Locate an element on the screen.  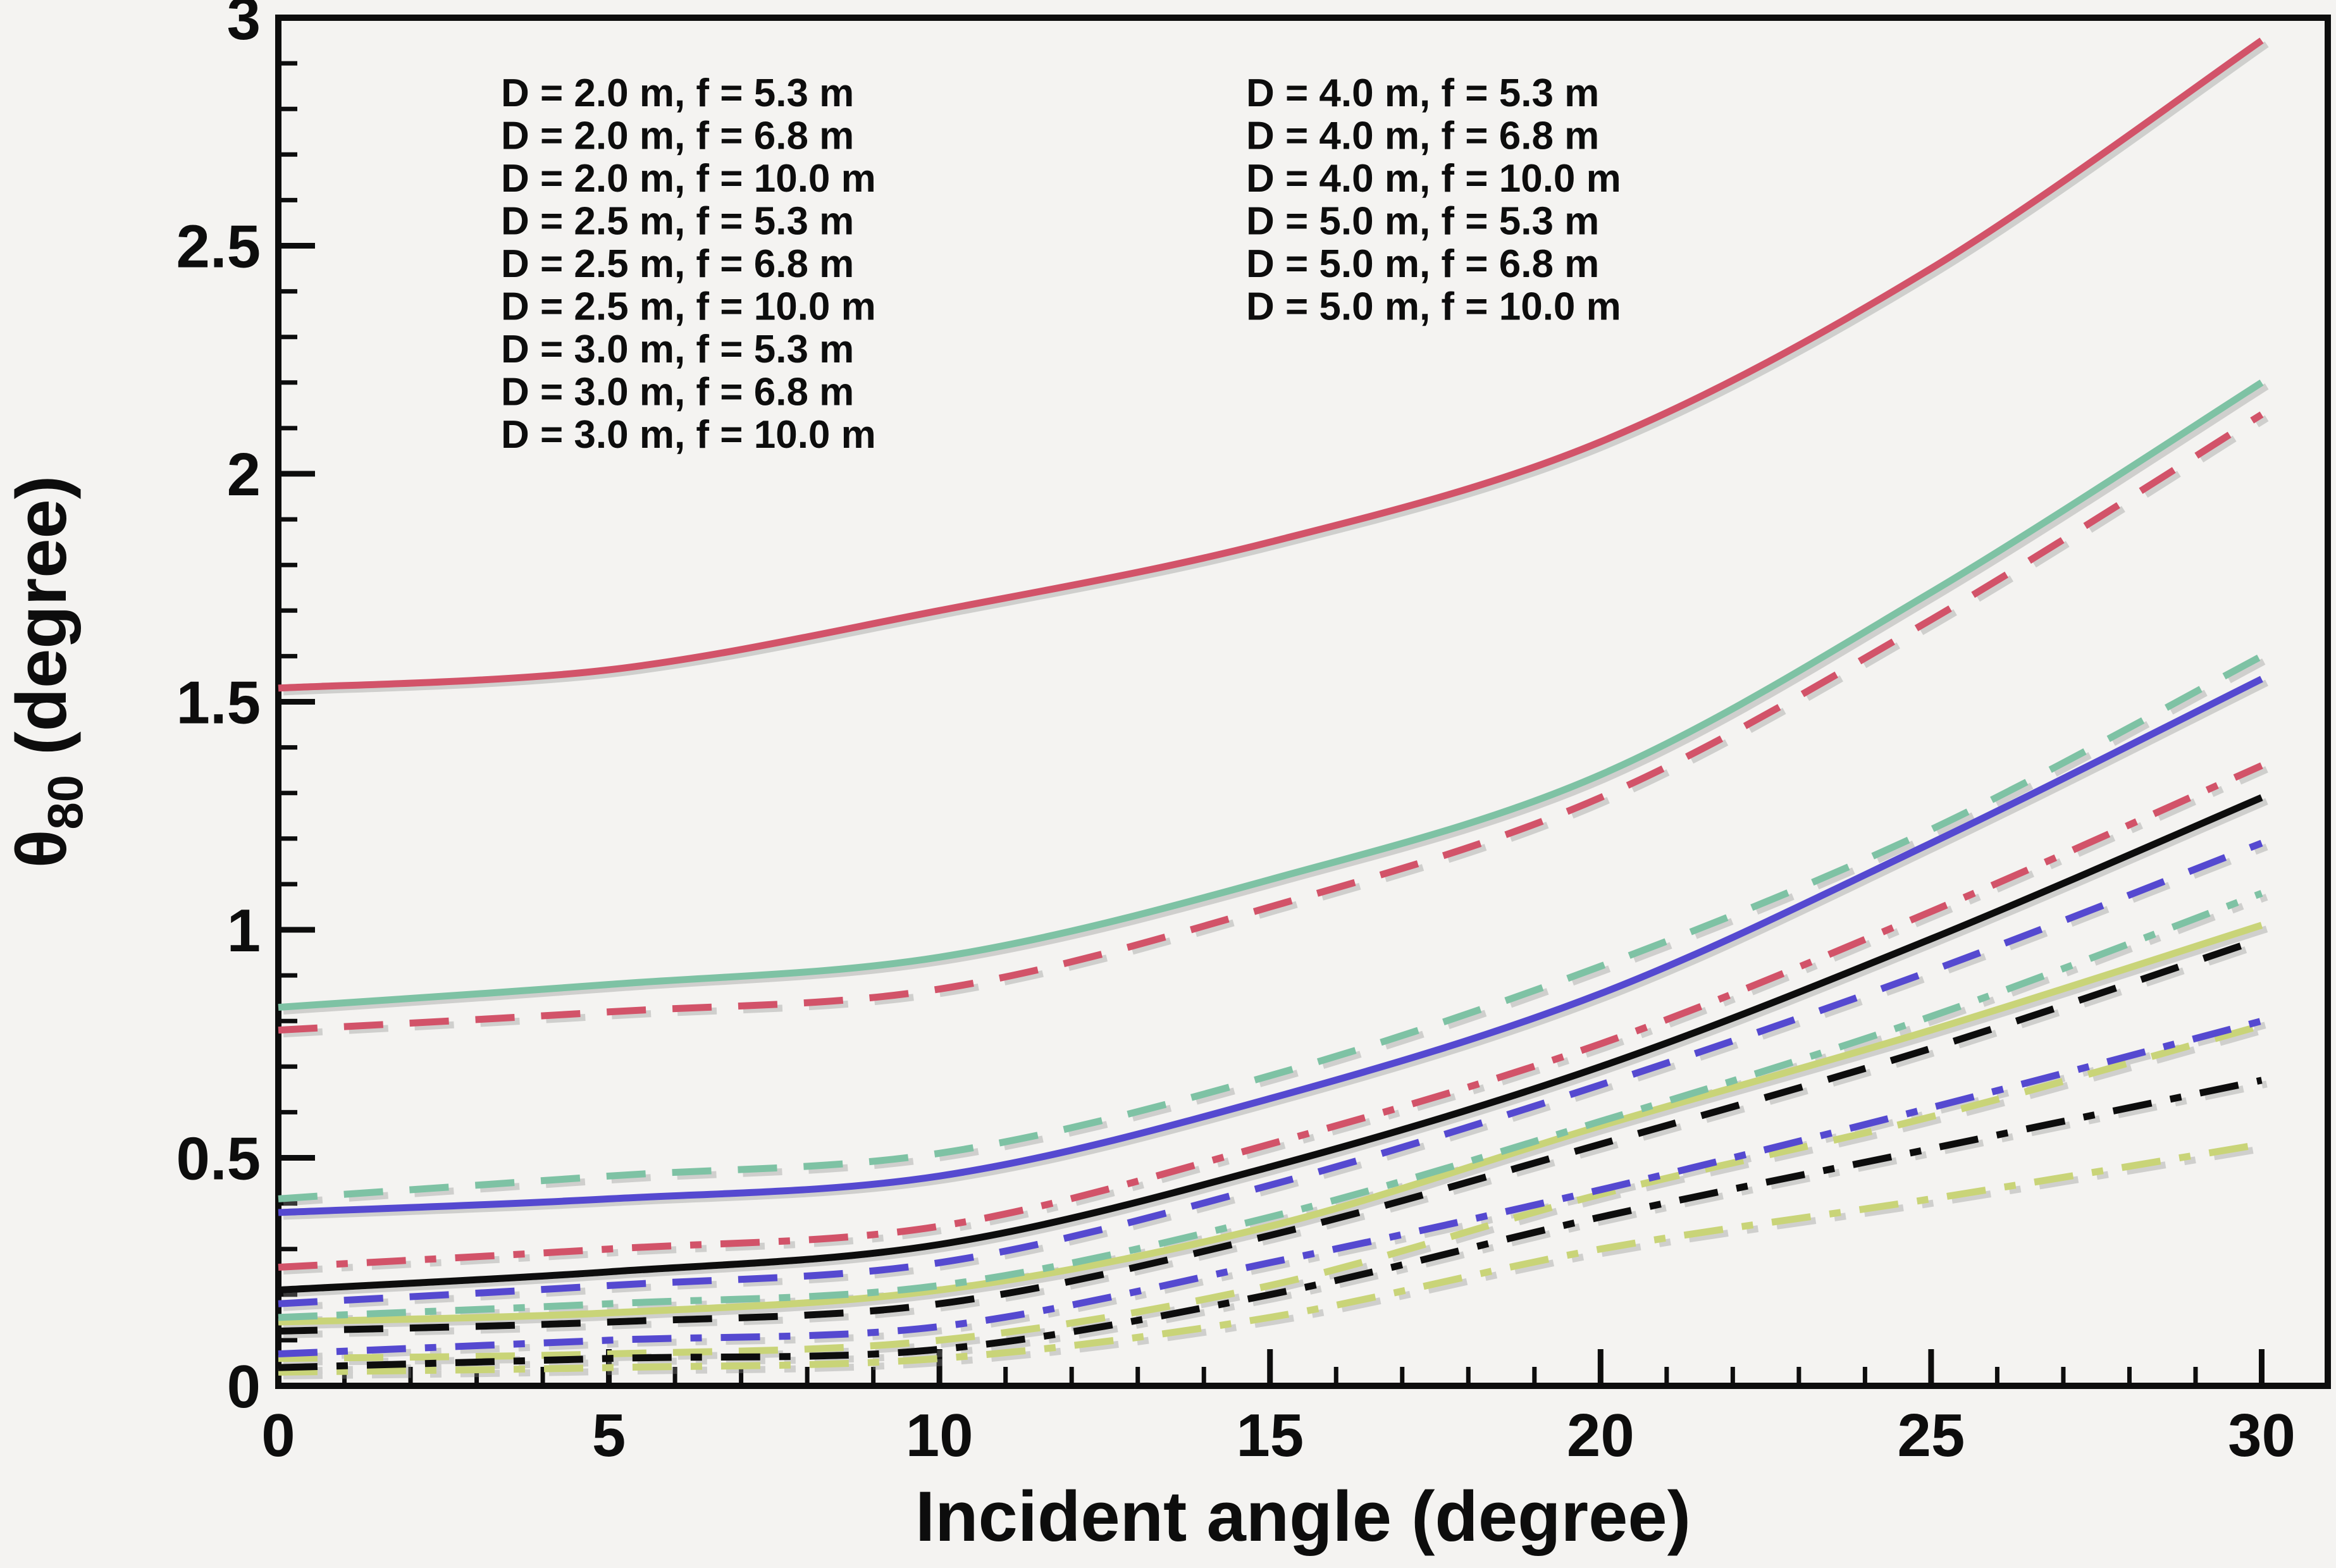
legend-label: D = 2.0 m, f = 6.8 m is located at coordinates (677, 136).